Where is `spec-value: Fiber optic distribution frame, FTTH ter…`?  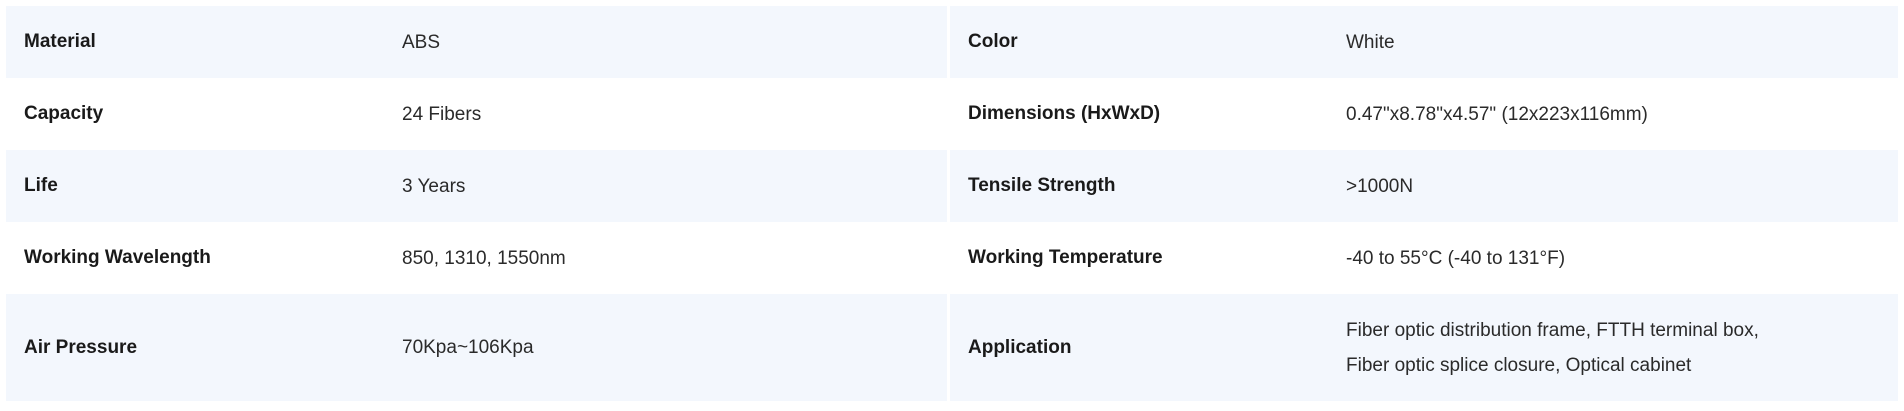
spec-value: Fiber optic distribution frame, FTTH ter… is located at coordinates (1552, 348).